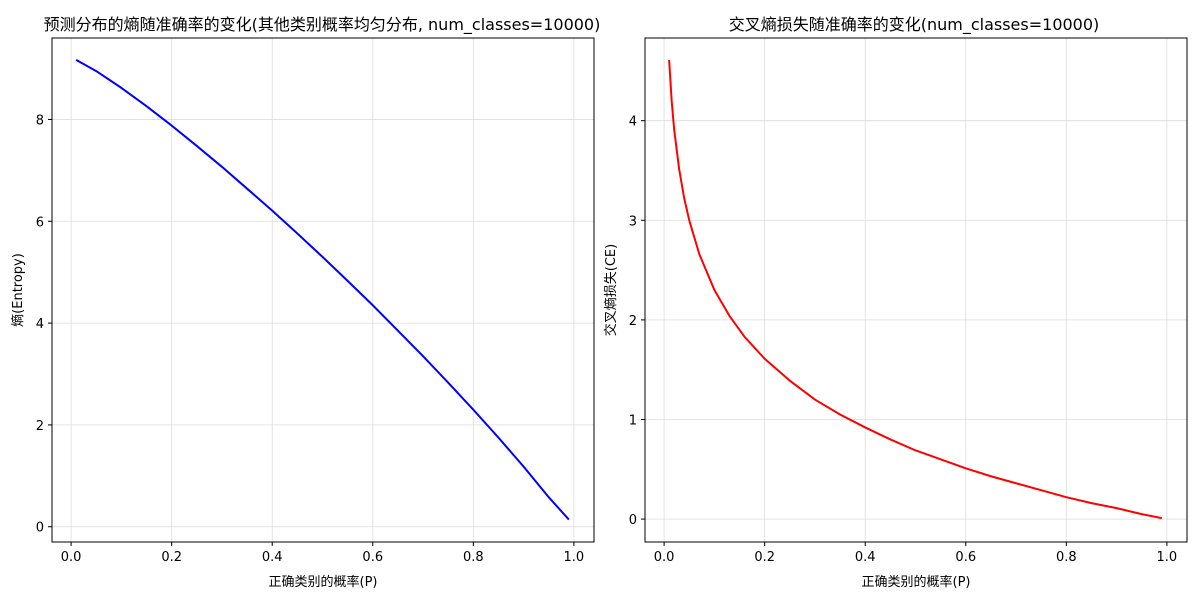  What do you see at coordinates (1167, 557) in the screenshot?
I see `ce-x-tick-label: 1.0` at bounding box center [1167, 557].